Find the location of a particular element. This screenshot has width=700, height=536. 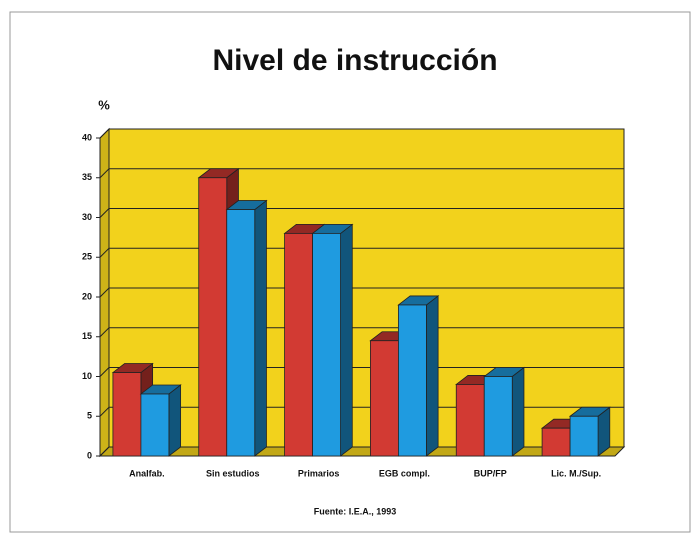

y-tick-label: 40 is located at coordinates (87, 137).